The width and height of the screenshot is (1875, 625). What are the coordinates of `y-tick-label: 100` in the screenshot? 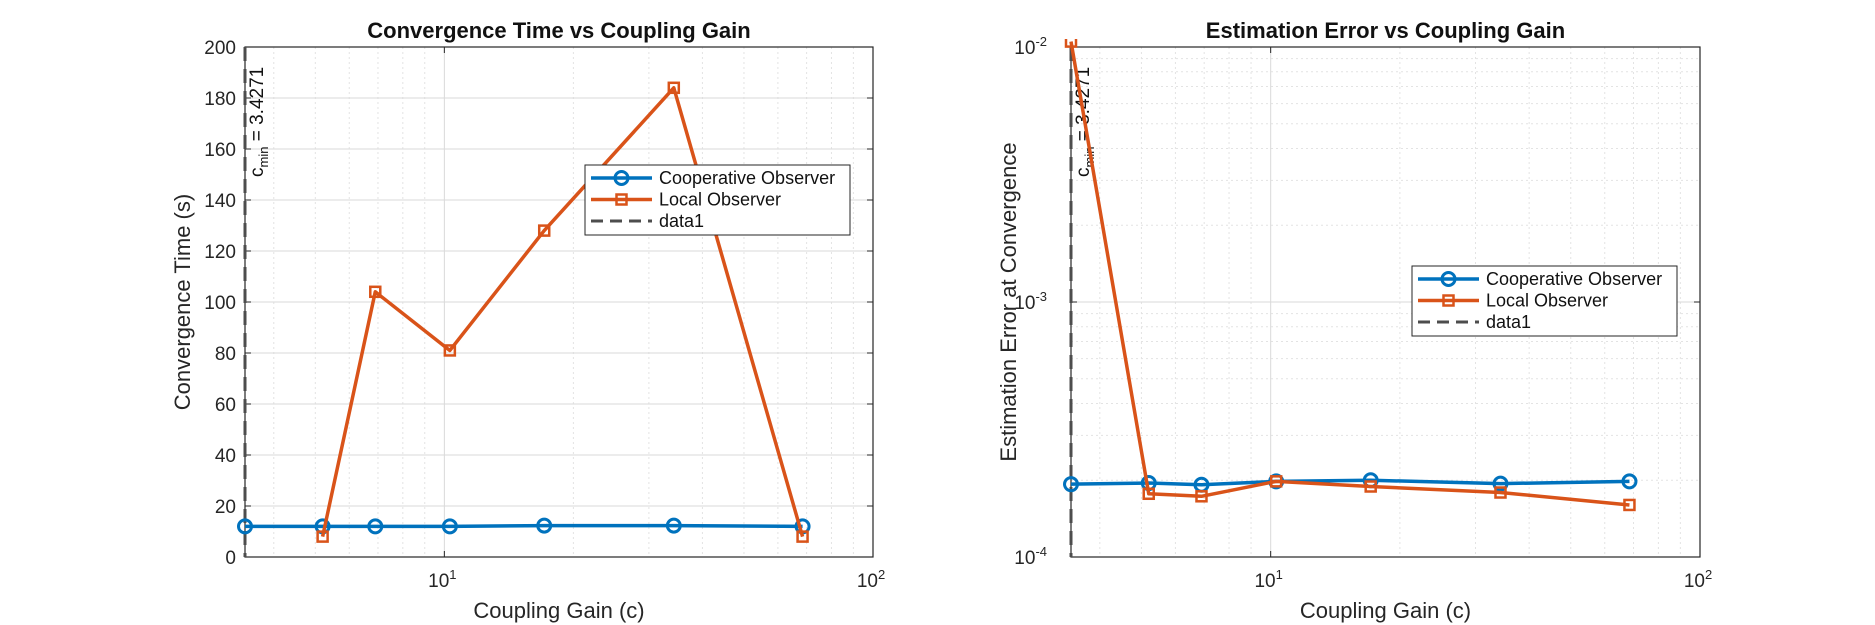 It's located at (220, 303).